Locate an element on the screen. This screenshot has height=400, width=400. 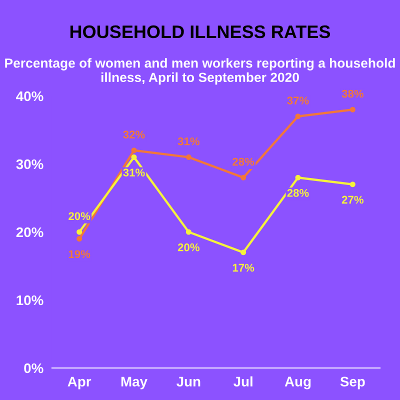
data-label: 17% is located at coordinates (243, 268).